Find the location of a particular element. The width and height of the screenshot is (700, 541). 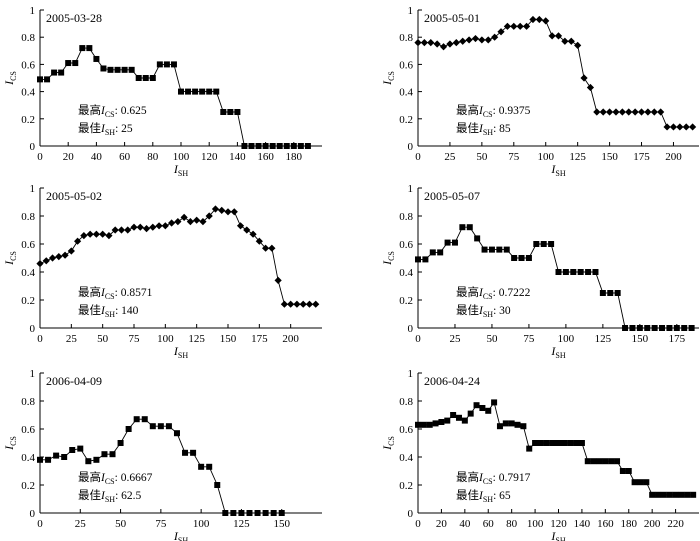

x-tick-label: 80 is located at coordinates (512, 524).